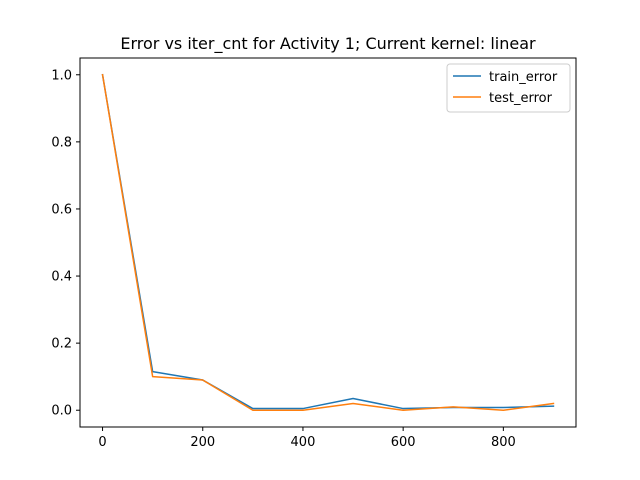  I want to click on y-tick-label: 0.6, so click(61, 209).